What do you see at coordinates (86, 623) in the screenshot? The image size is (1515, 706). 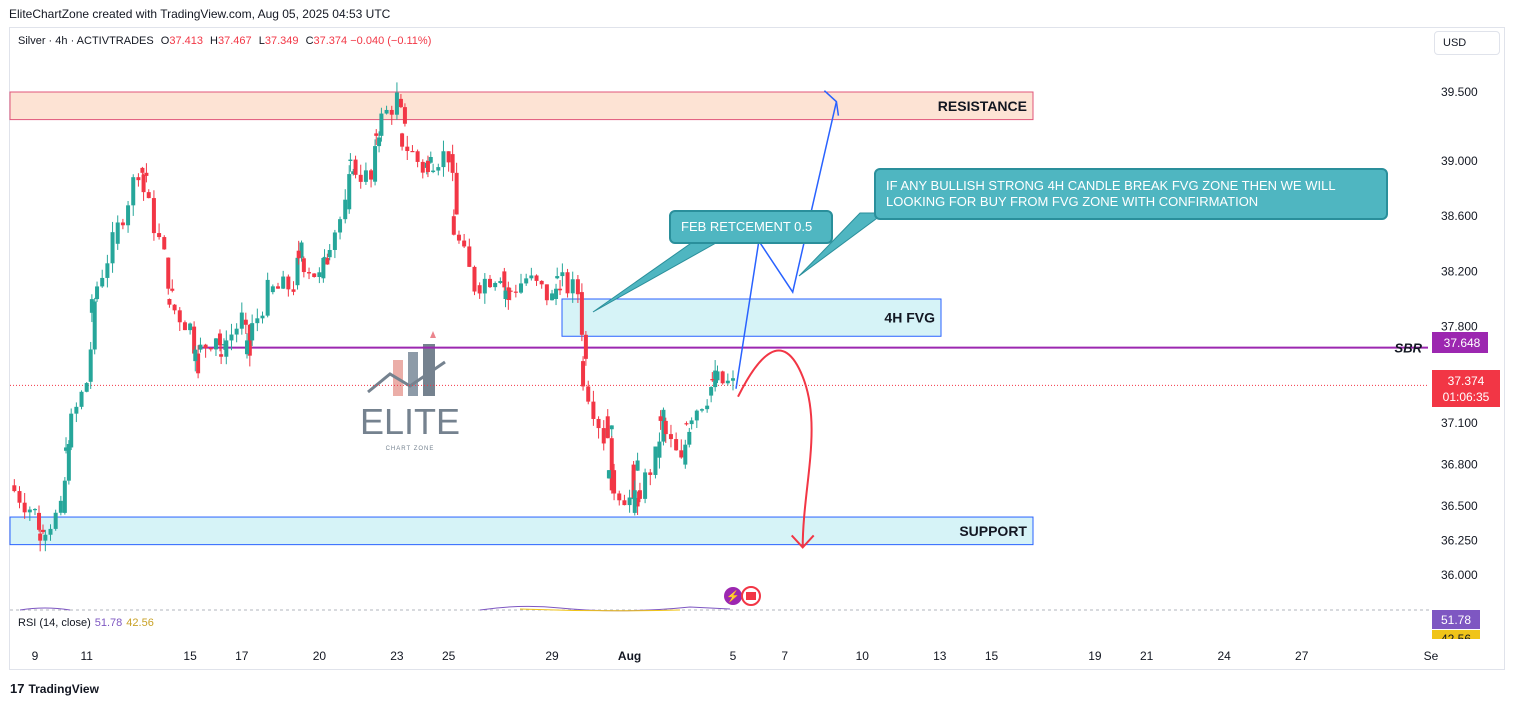 I see `rsi-legend: RSI (14, close) 51.78 42.56` at bounding box center [86, 623].